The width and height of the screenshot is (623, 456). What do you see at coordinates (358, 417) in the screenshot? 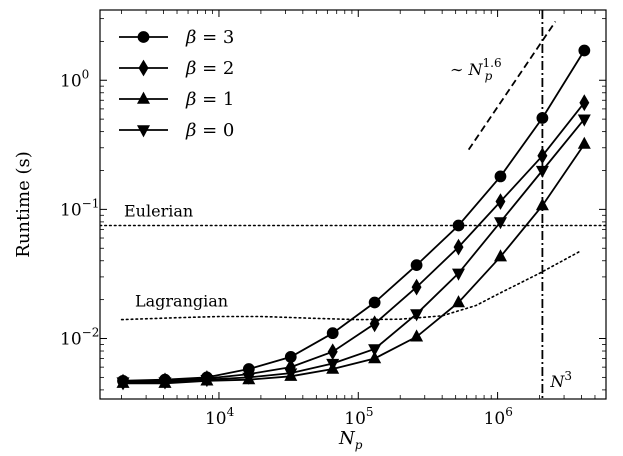
I see `x-tick-label: 10⁵` at bounding box center [358, 417].